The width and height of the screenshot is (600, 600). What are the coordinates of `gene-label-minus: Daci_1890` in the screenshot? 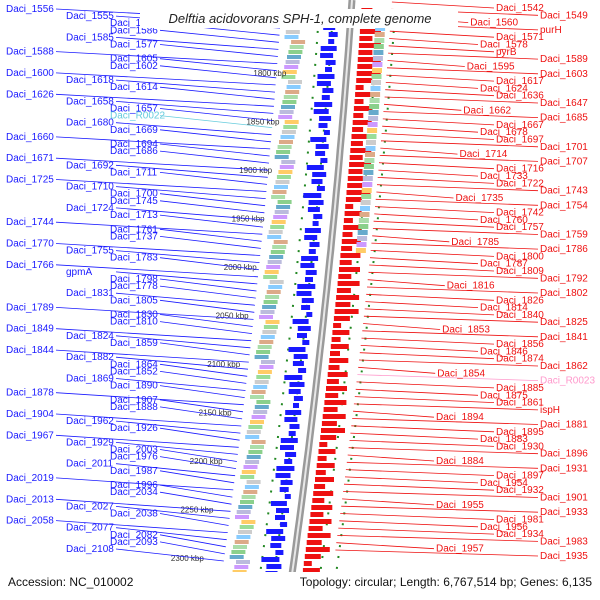 It's located at (134, 386).